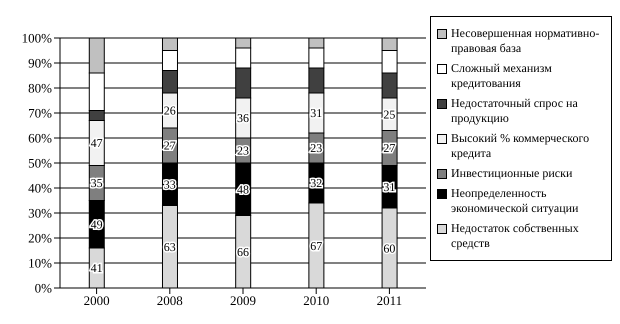 Image resolution: width=620 pixels, height=324 pixels. I want to click on annotation: 60, so click(389, 248).